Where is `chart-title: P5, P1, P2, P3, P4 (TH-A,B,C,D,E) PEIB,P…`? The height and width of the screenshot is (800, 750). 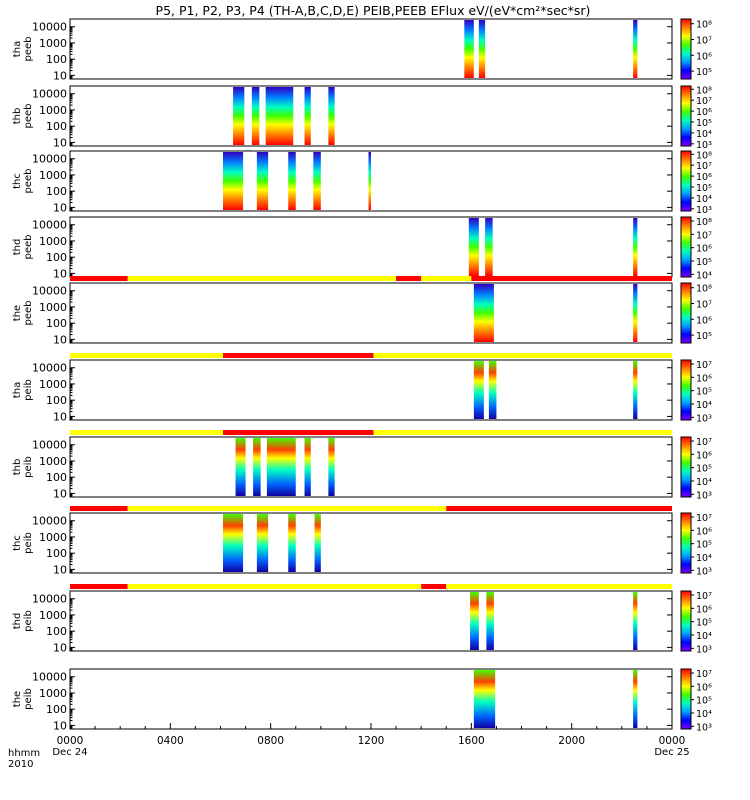 chart-title: P5, P1, P2, P3, P4 (TH-A,B,C,D,E) PEIB,P… is located at coordinates (373, 10).